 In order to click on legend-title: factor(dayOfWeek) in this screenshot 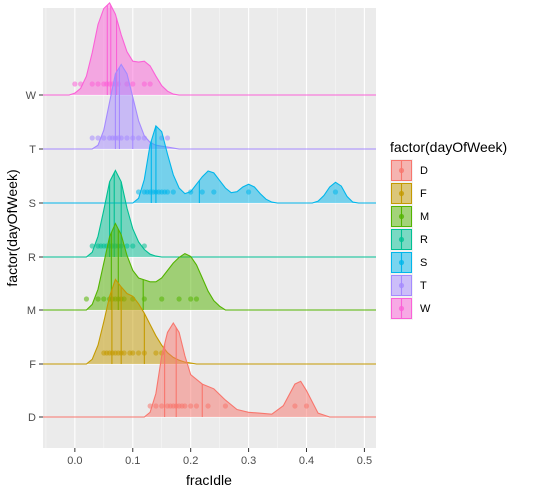, I will do `click(448, 147)`.